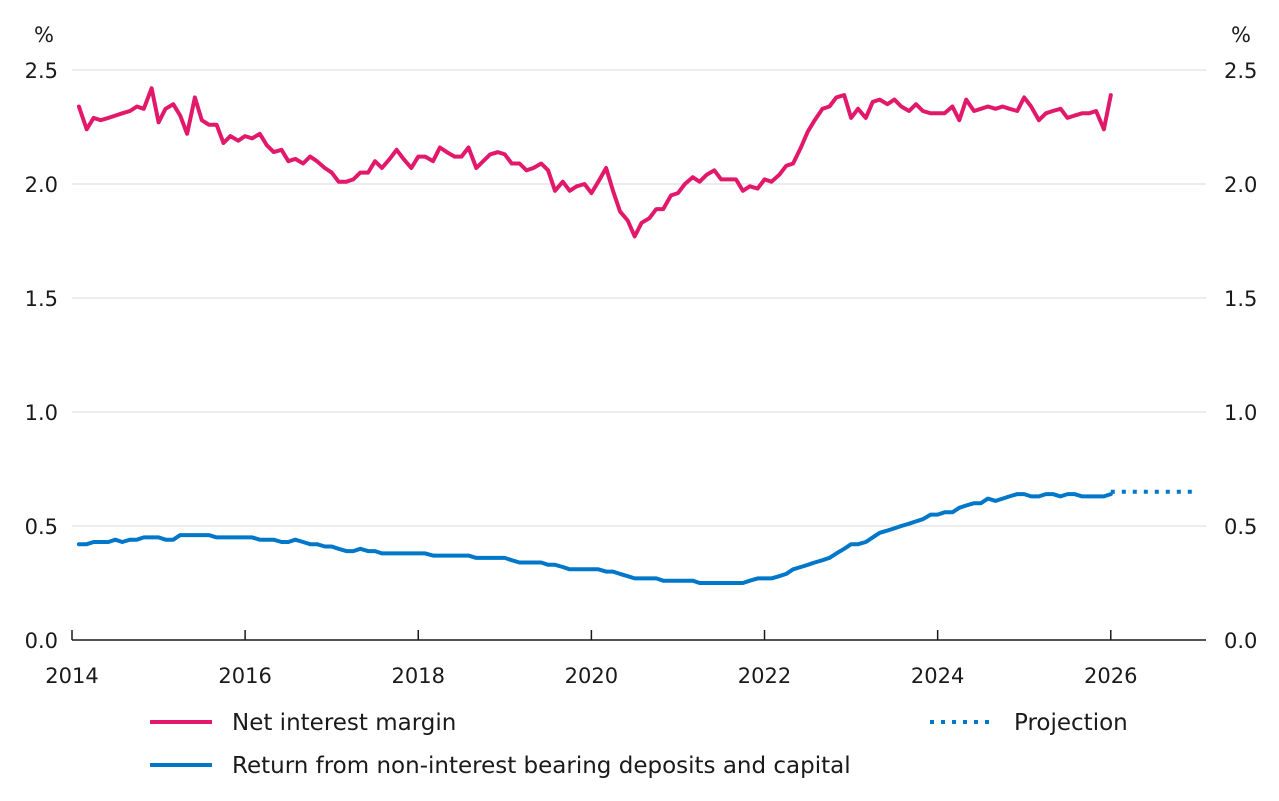 This screenshot has height=801, width=1279. What do you see at coordinates (1241, 35) in the screenshot?
I see `right-y-unit: %` at bounding box center [1241, 35].